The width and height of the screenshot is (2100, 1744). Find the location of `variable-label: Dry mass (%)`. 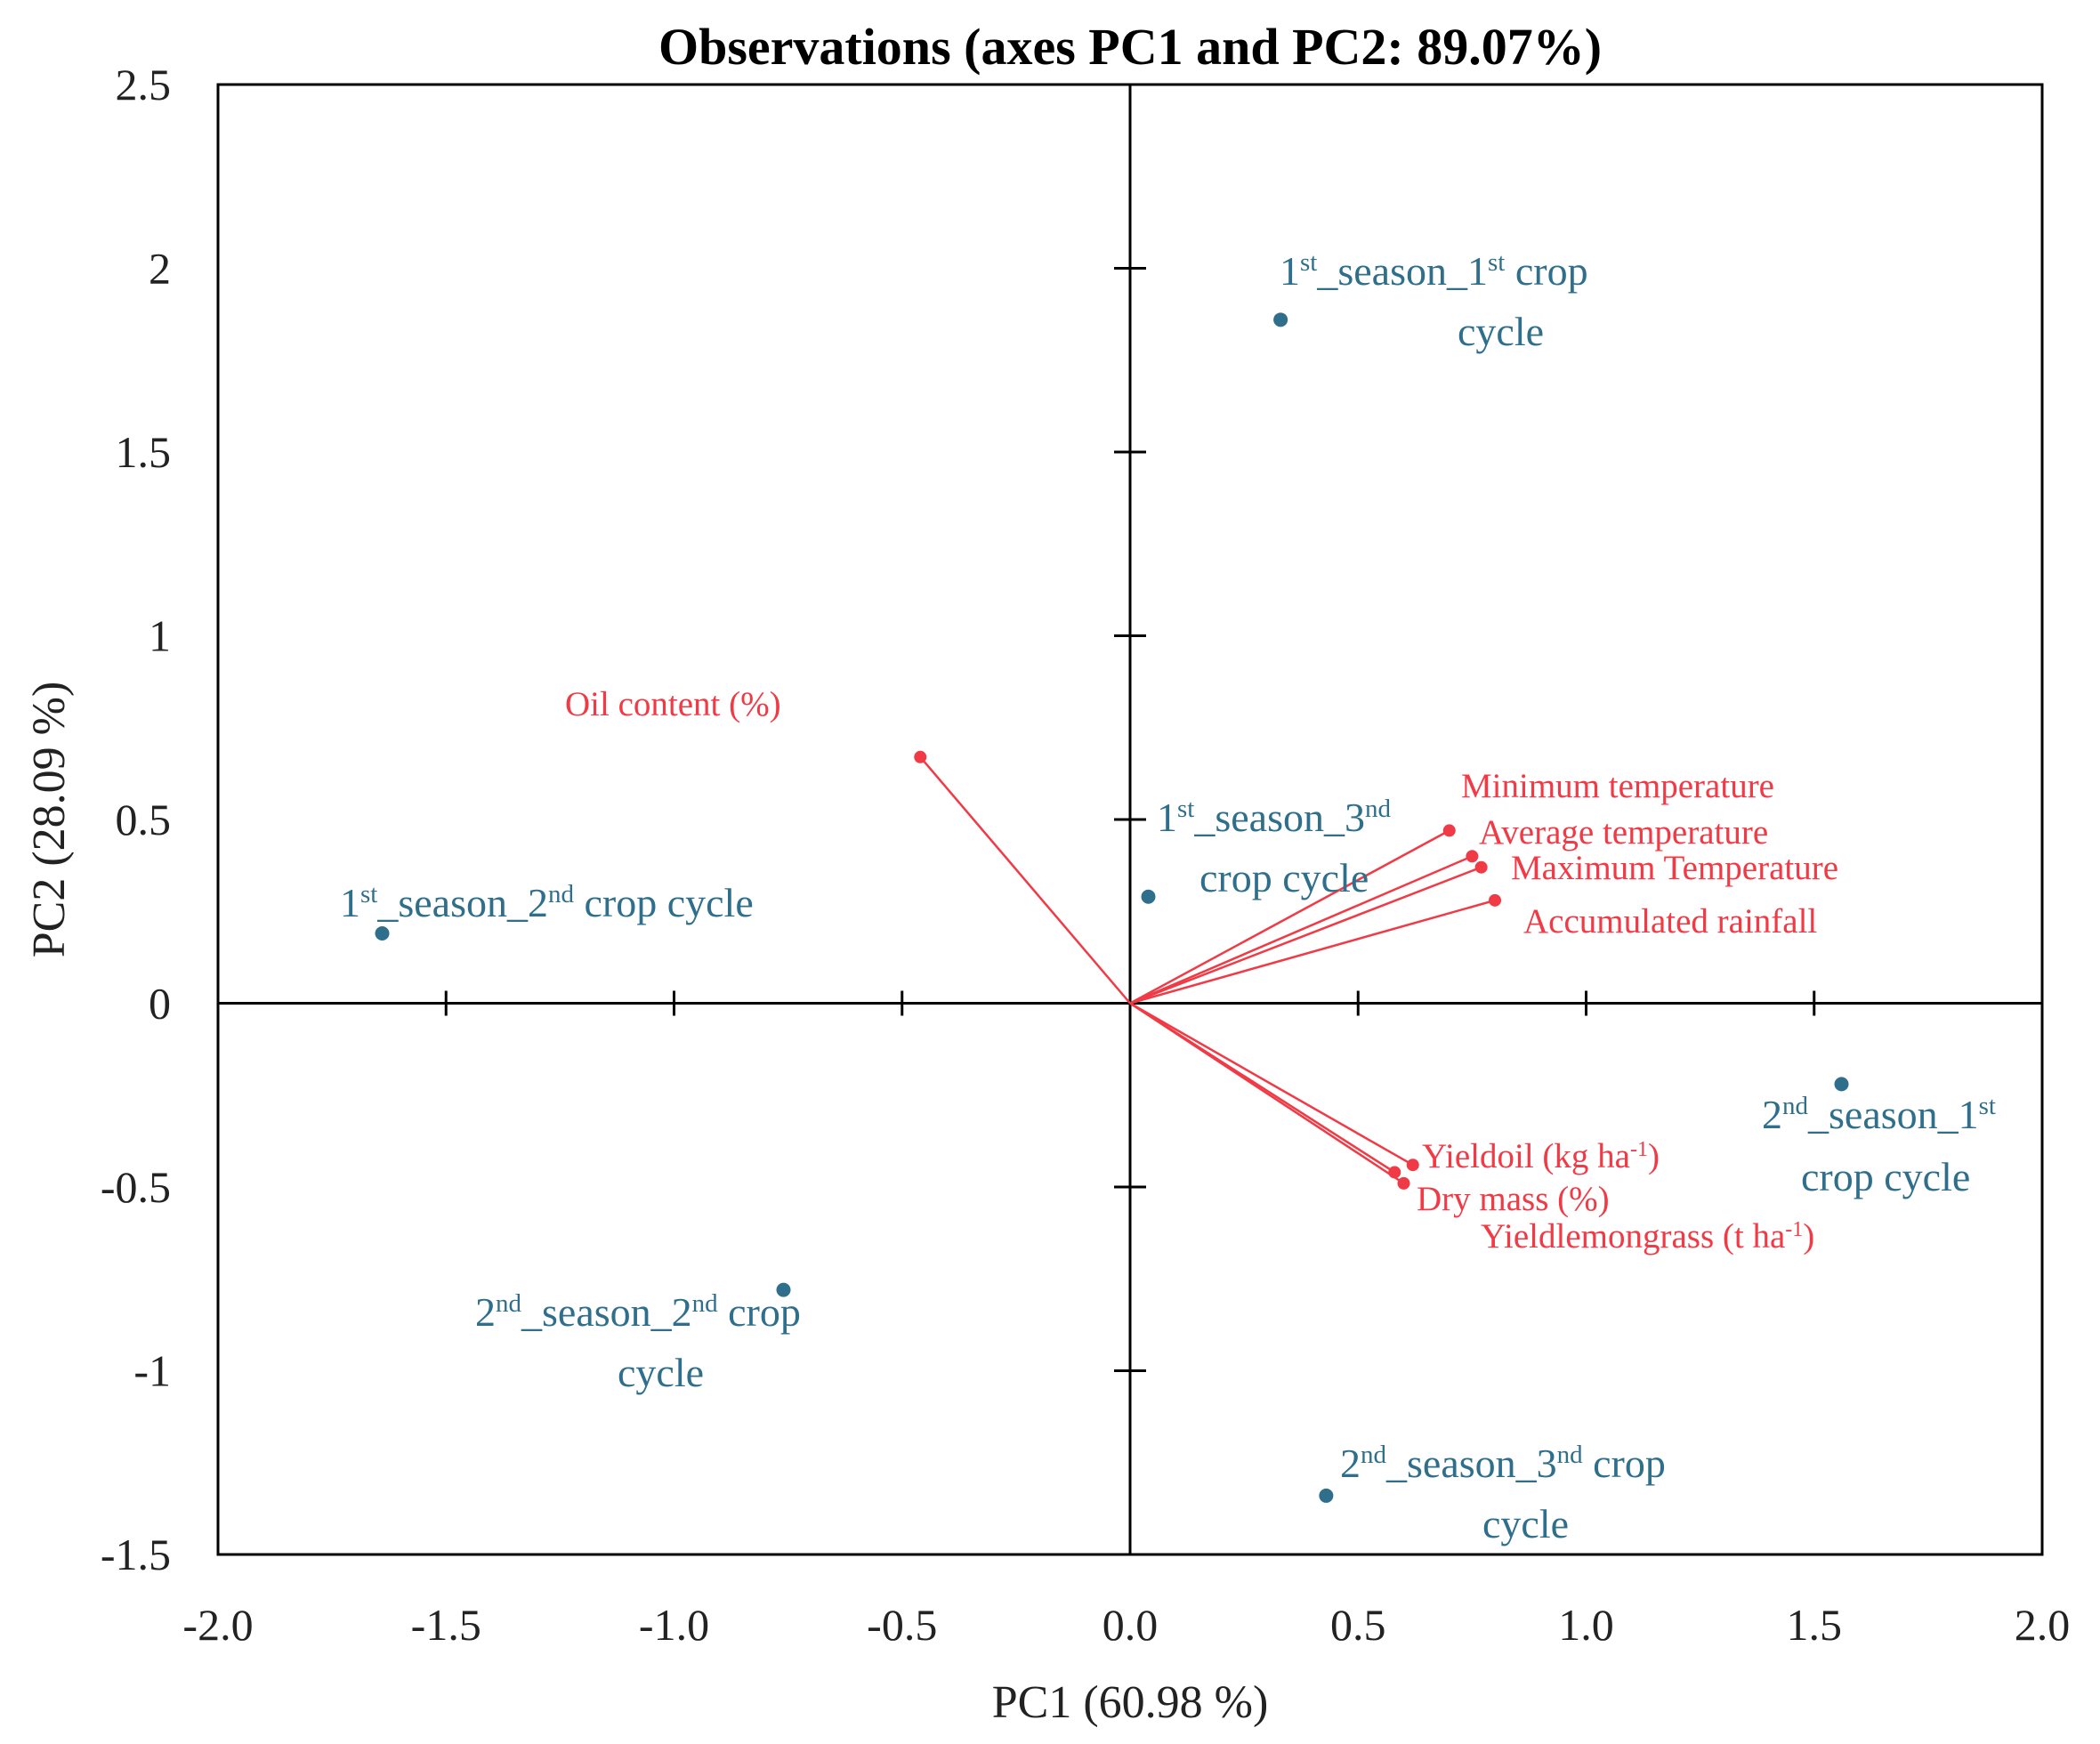

variable-label: Dry mass (%) is located at coordinates (1513, 1199).